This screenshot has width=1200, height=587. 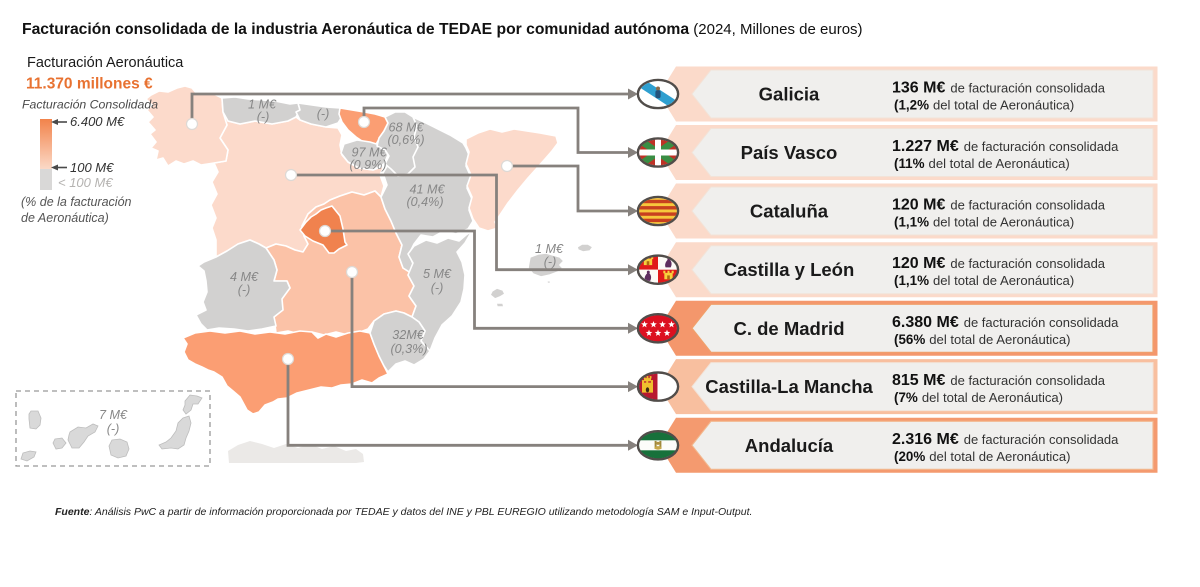 What do you see at coordinates (789, 152) in the screenshot?
I see `svg-text: País Vasco` at bounding box center [789, 152].